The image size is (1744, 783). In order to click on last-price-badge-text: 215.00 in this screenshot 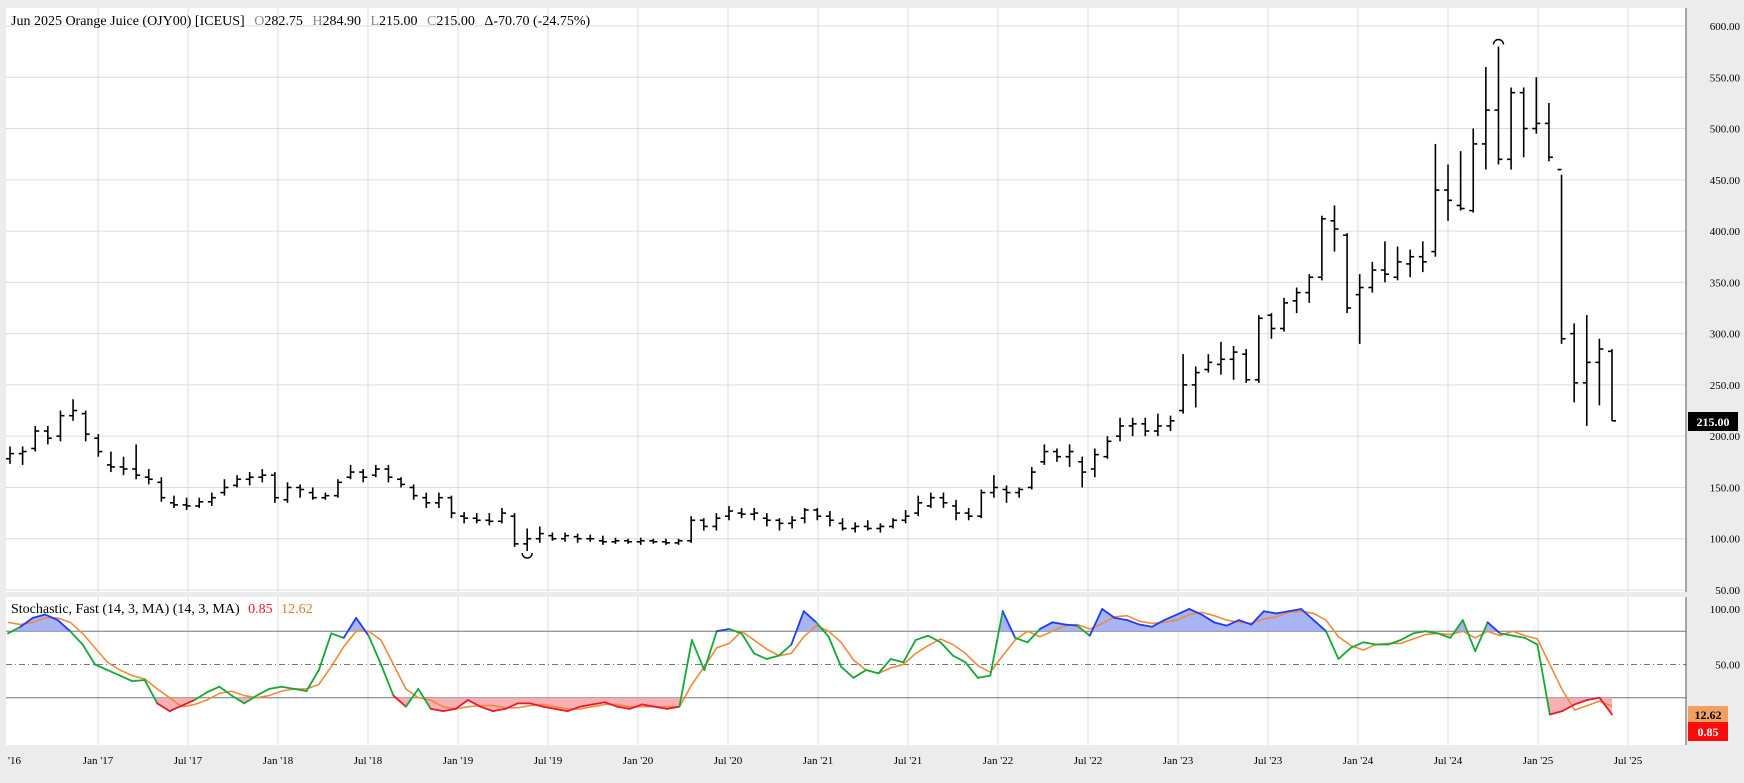, I will do `click(1713, 422)`.